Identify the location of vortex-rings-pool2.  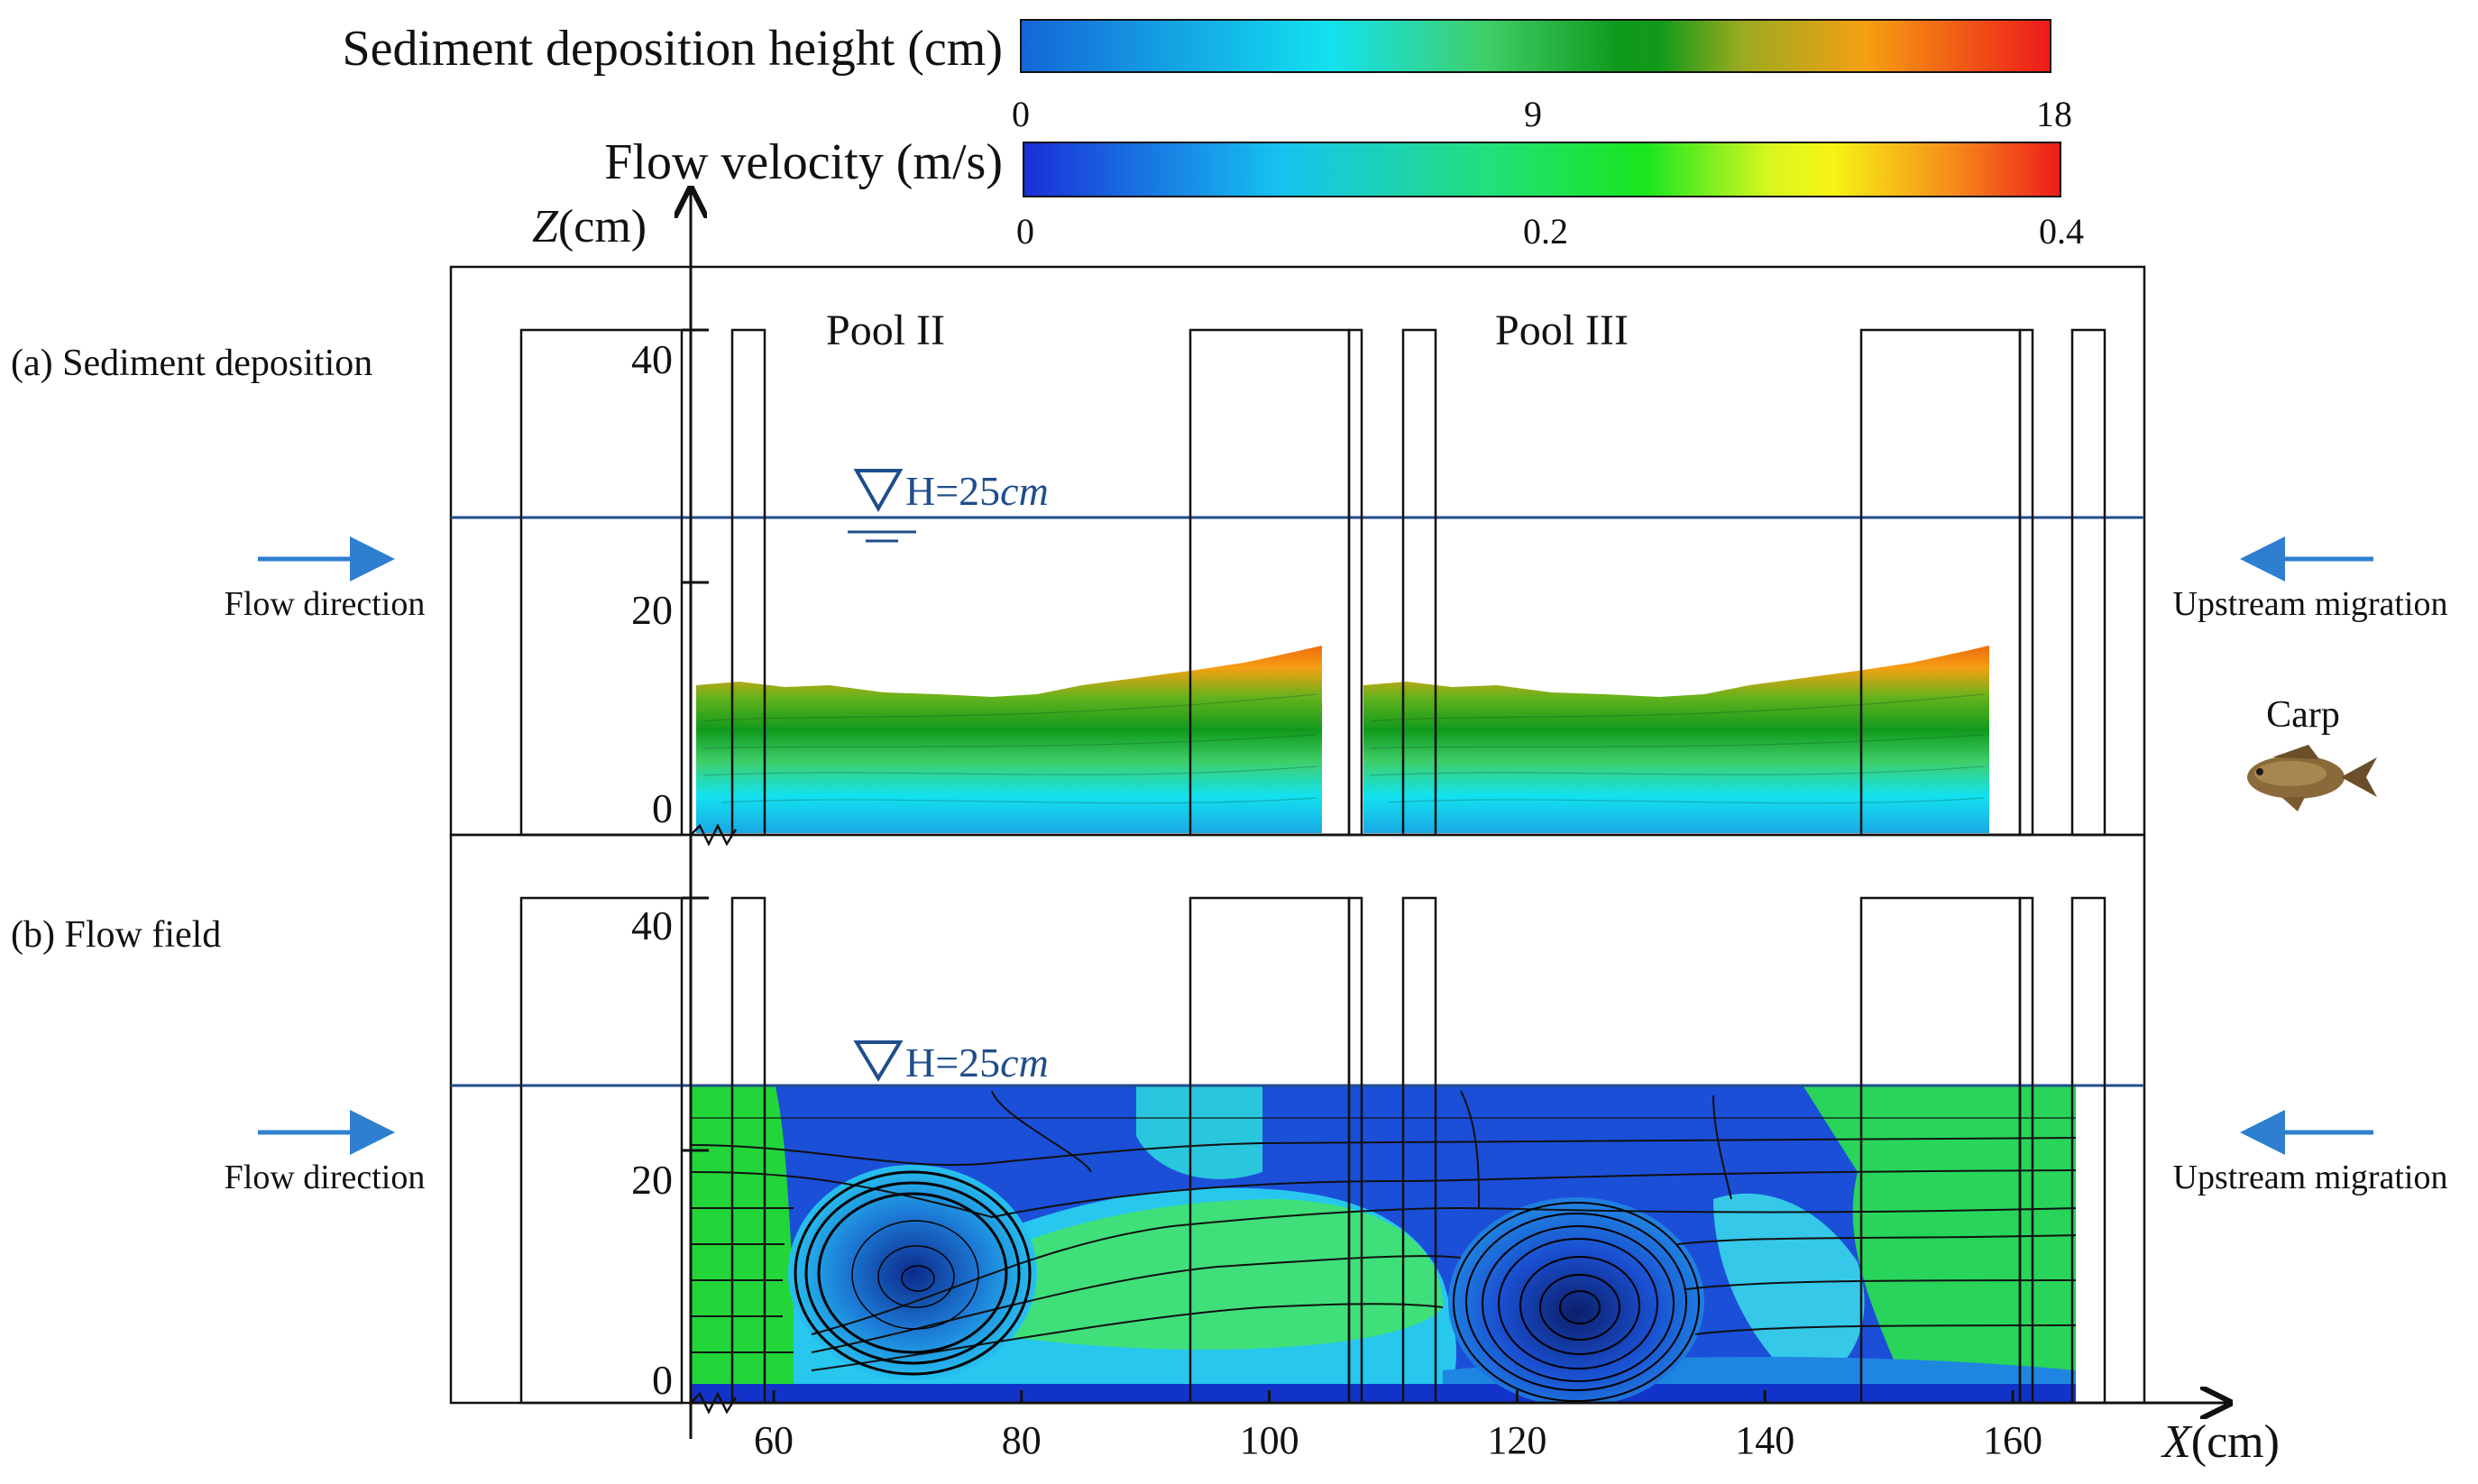
(913, 1273).